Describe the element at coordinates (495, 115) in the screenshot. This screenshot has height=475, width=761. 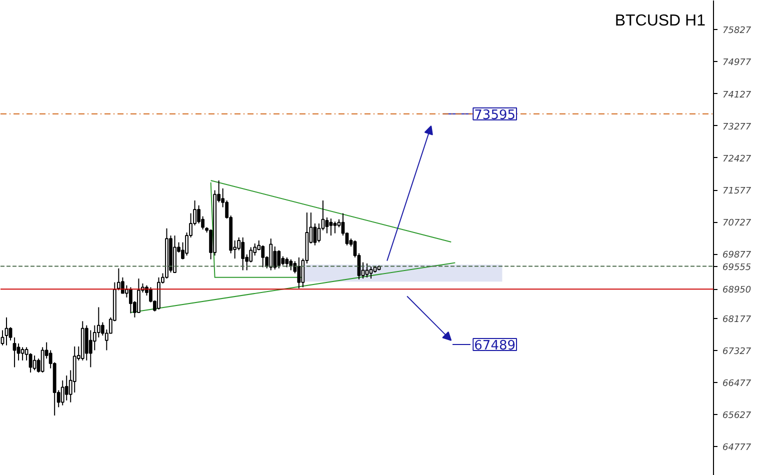
I see `annotation: 73595` at that location.